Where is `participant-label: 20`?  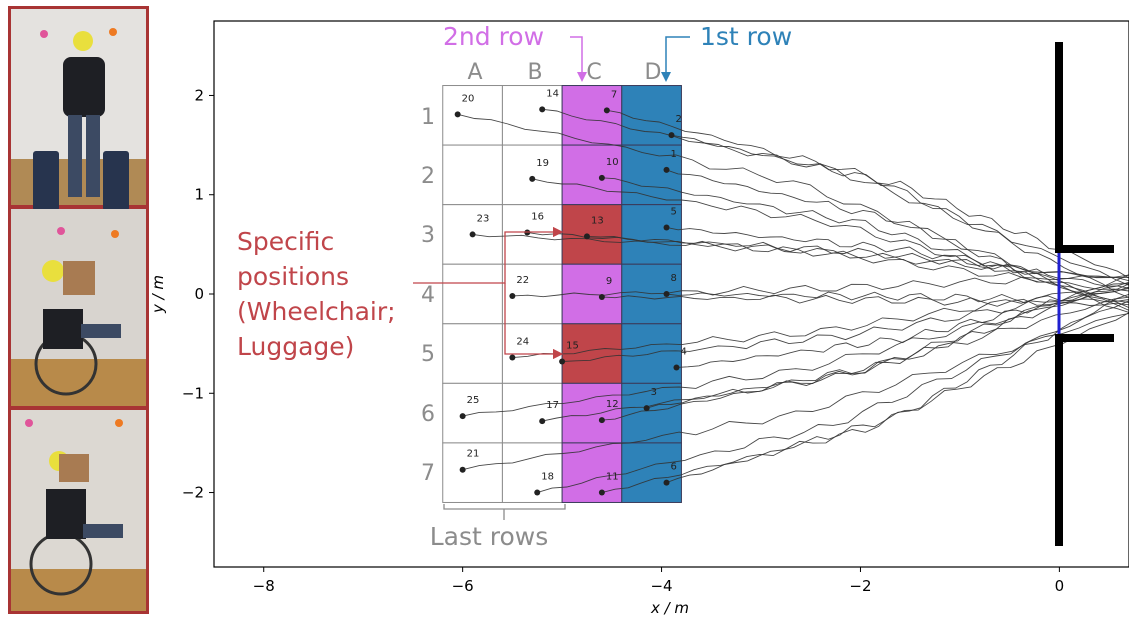 participant-label: 20 is located at coordinates (468, 98).